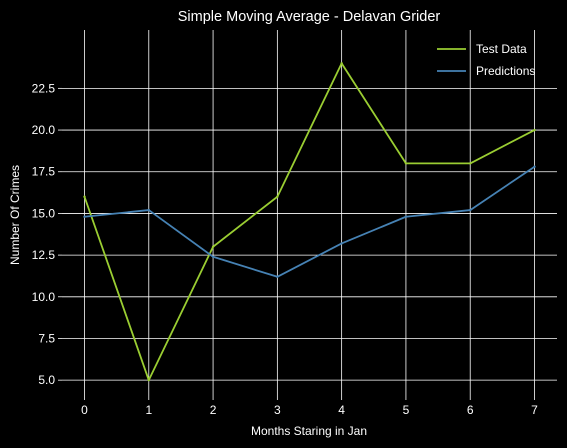 The height and width of the screenshot is (448, 567). I want to click on legend: Test Data Predictions, so click(486, 60).